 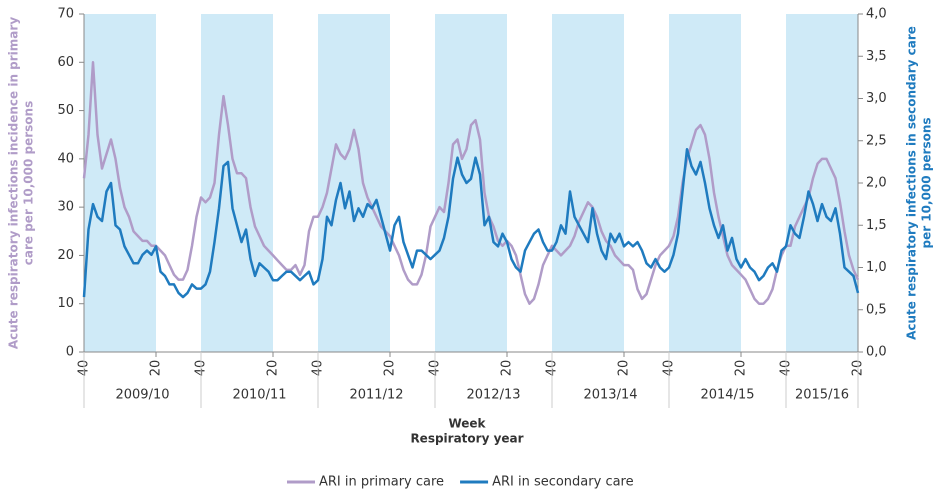 I want to click on y2-tick-label: 1,5, so click(x=876, y=225).